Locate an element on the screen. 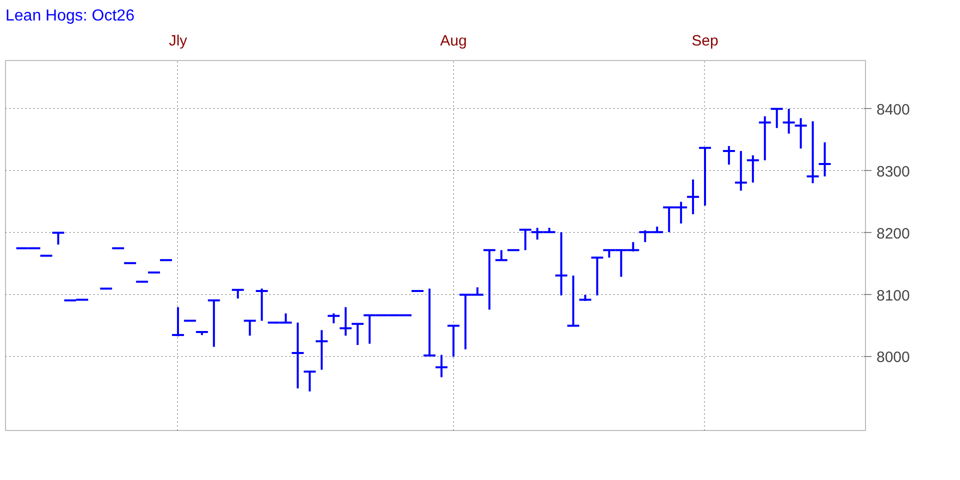 The width and height of the screenshot is (960, 480). x-tick-label: Sep is located at coordinates (705, 41).